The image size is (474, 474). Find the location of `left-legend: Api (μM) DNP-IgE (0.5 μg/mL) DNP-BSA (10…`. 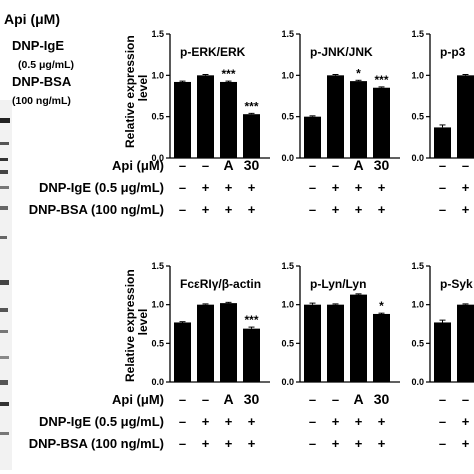

left-legend: Api (μM) DNP-IgE (0.5 μg/mL) DNP-BSA (10… is located at coordinates (39, 59).